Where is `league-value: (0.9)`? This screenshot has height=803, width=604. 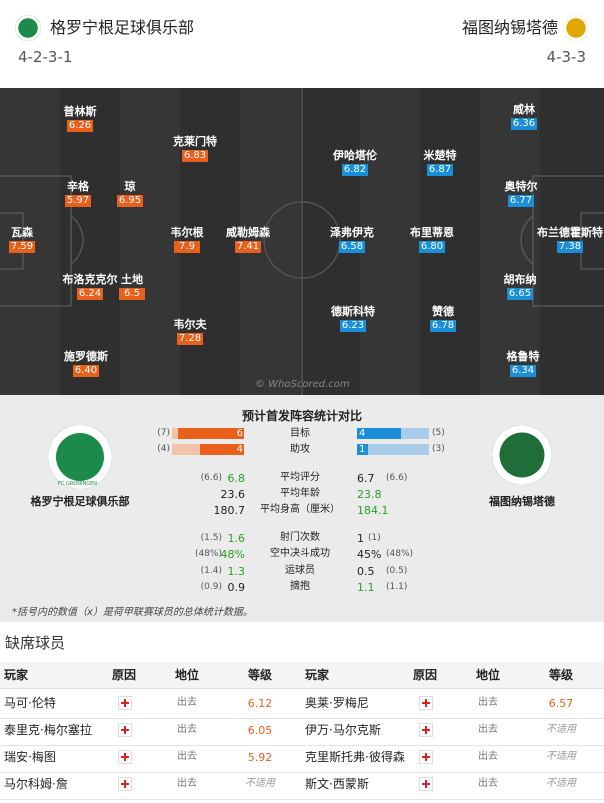 league-value: (0.9) is located at coordinates (211, 587).